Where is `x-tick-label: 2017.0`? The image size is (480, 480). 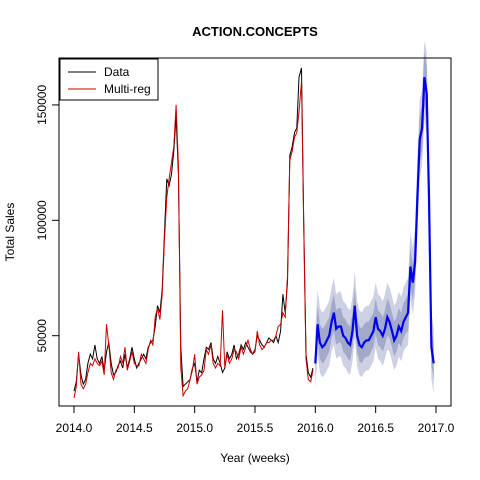 x-tick-label: 2017.0 is located at coordinates (436, 428).